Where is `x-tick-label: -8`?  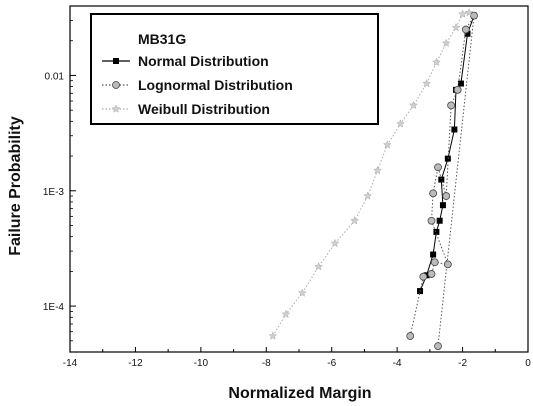
x-tick-label: -8 is located at coordinates (266, 363).